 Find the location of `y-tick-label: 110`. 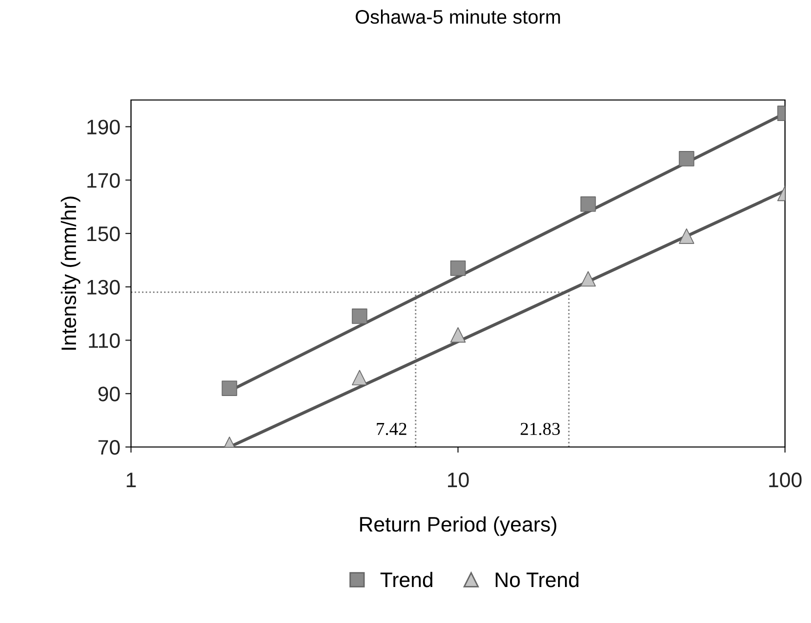

y-tick-label: 110 is located at coordinates (104, 340).